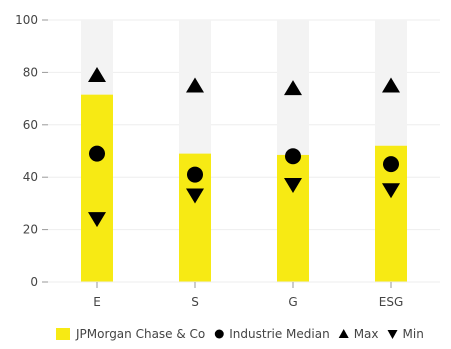  Describe the element at coordinates (413, 334) in the screenshot. I see `legend-label-min: Min` at that location.